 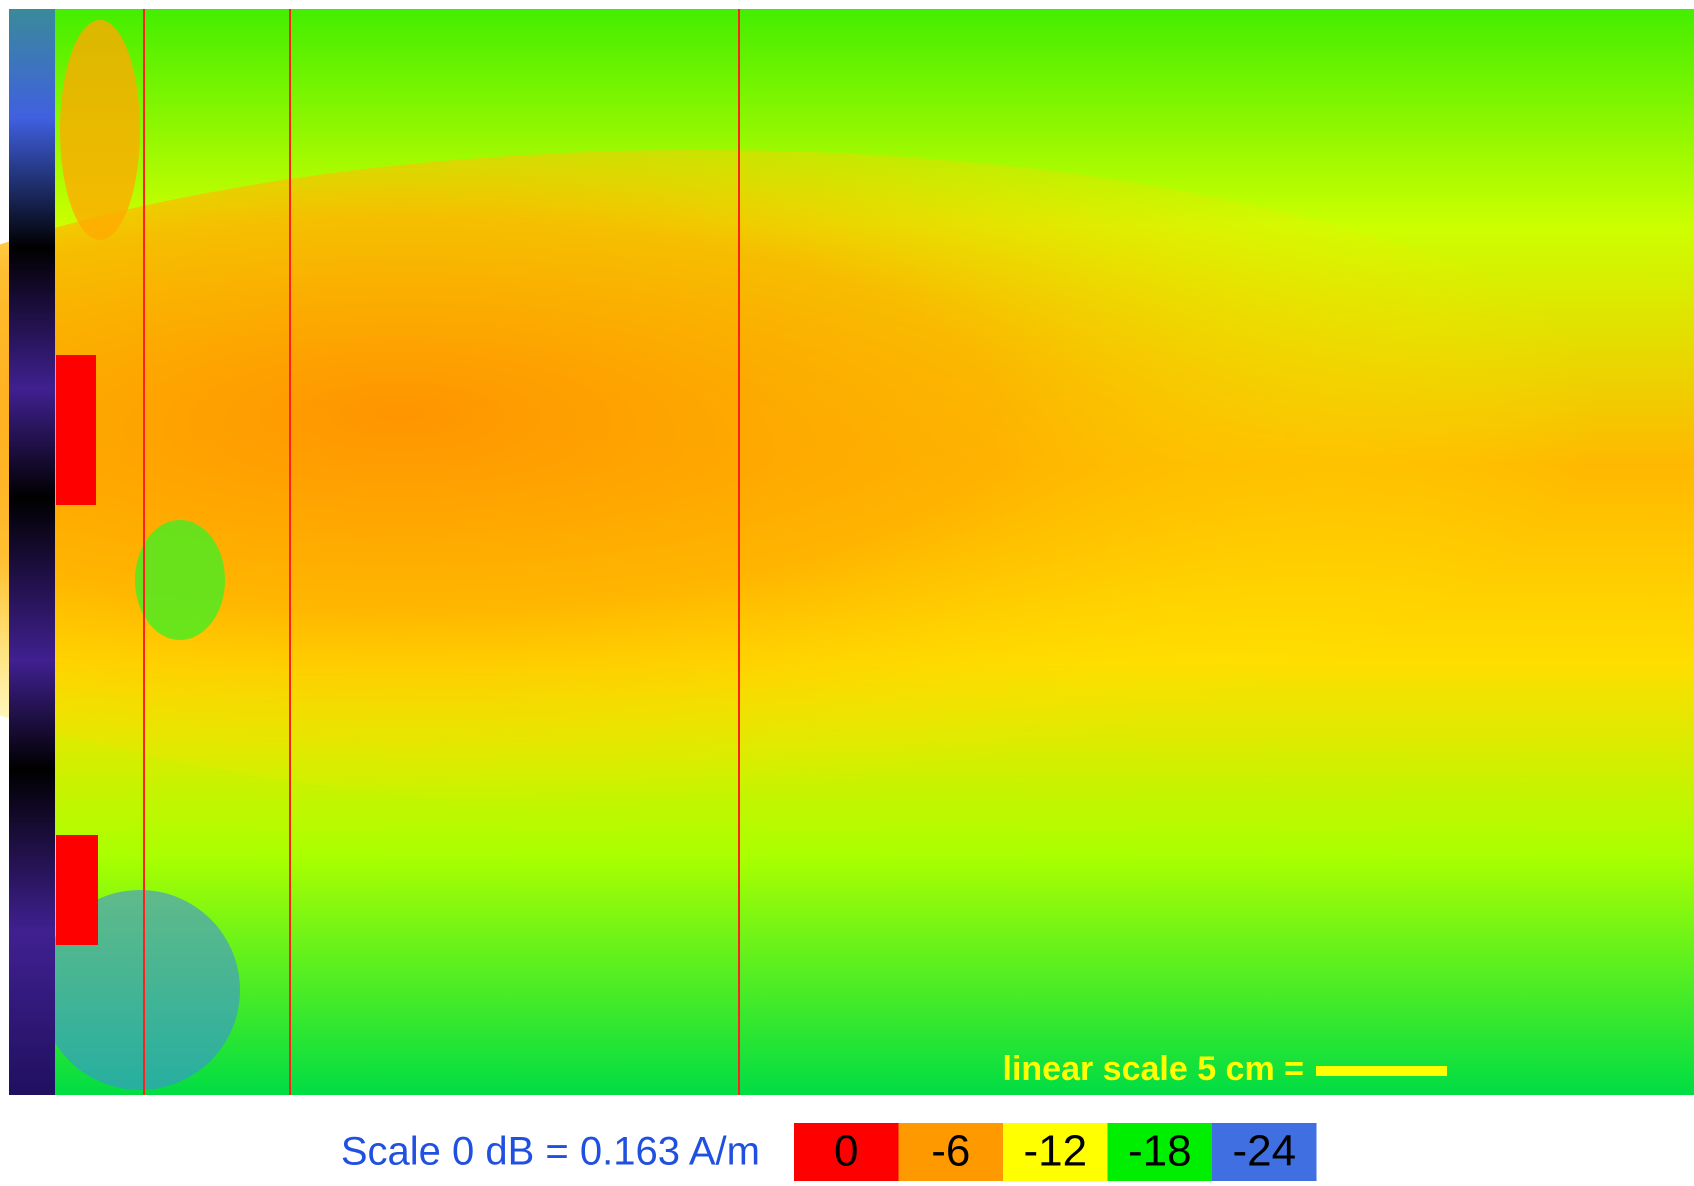 I want to click on legend-label: 0, so click(x=846, y=1151).